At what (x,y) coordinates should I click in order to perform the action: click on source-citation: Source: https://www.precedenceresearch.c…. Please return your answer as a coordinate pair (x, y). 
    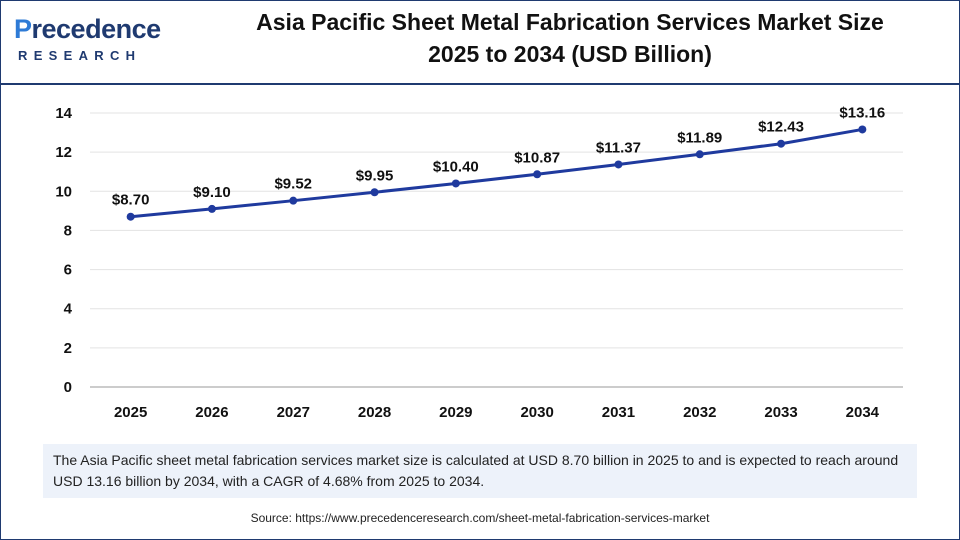
    Looking at the image, I should click on (480, 518).